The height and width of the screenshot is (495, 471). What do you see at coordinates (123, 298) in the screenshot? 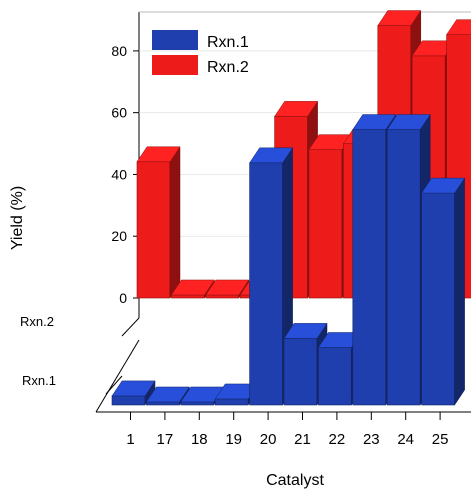
I see `y-tick-label: 0` at bounding box center [123, 298].